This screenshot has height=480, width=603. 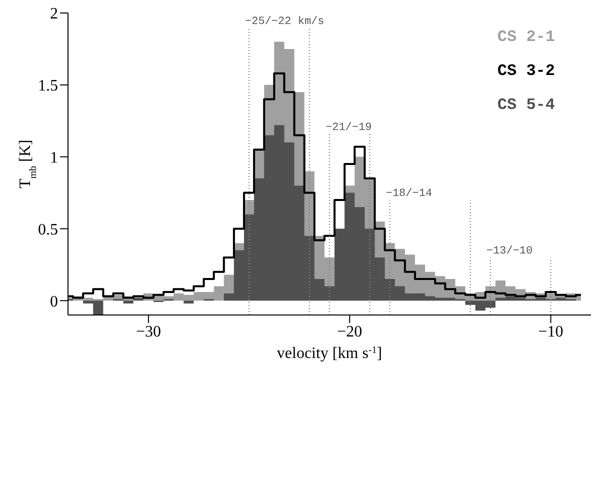 What do you see at coordinates (48, 229) in the screenshot?
I see `y-tick-label: 0.5` at bounding box center [48, 229].